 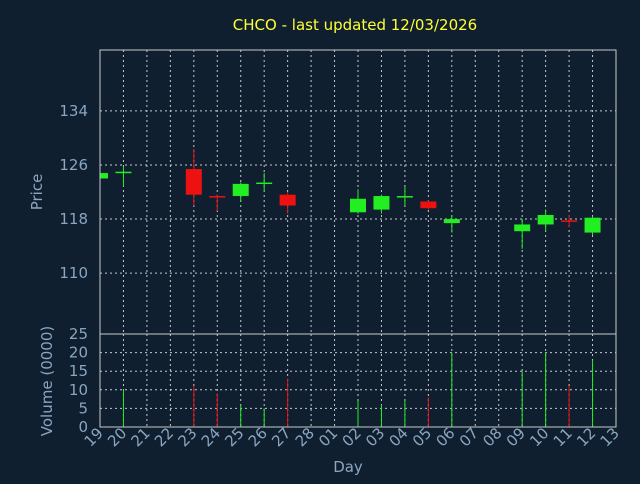 What do you see at coordinates (78, 390) in the screenshot?
I see `volume-tick-label: 10` at bounding box center [78, 390].